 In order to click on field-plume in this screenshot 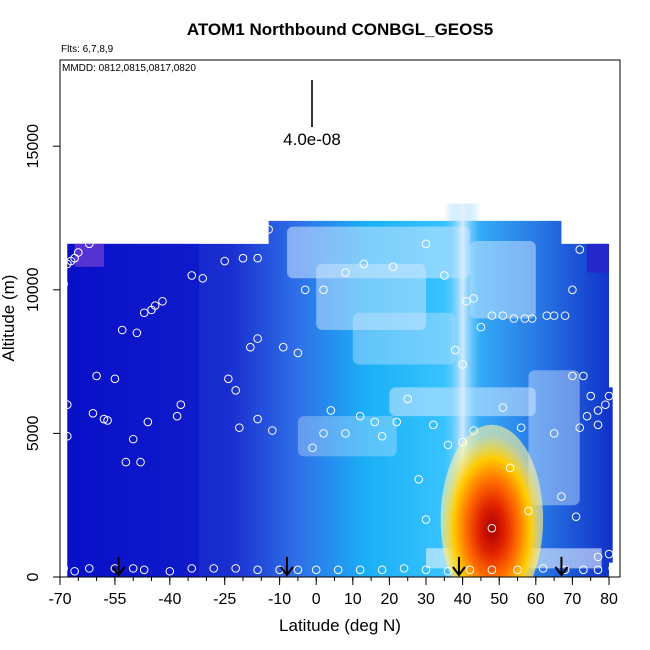, I will do `click(492, 500)`.